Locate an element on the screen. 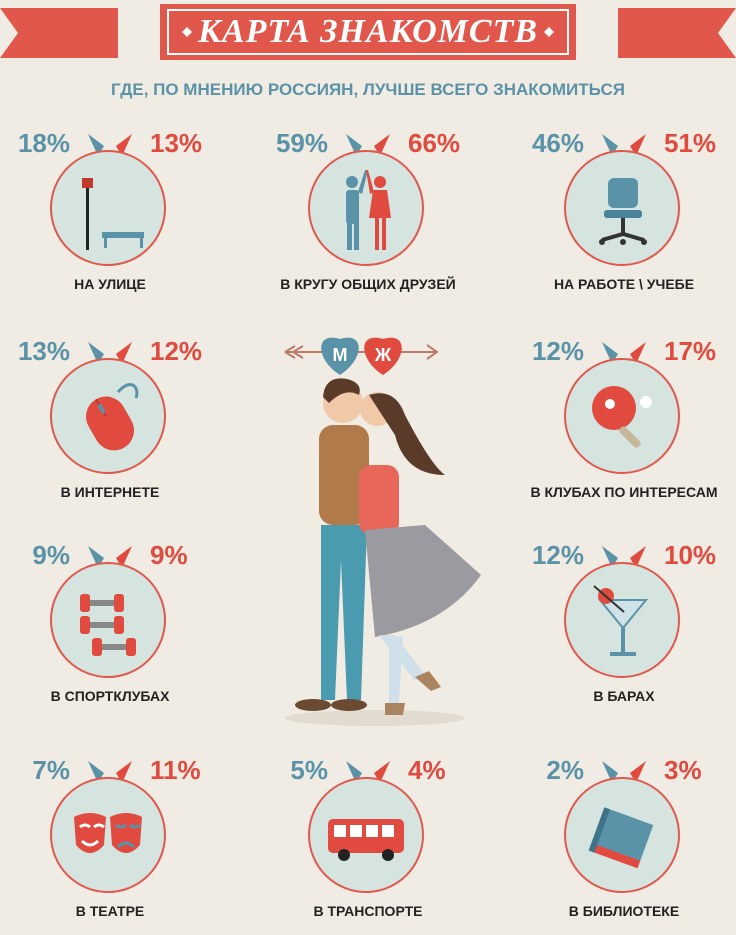 This screenshot has width=736, height=935. item-street: 18% 13% НА УЛИЦЕ is located at coordinates (110, 218).